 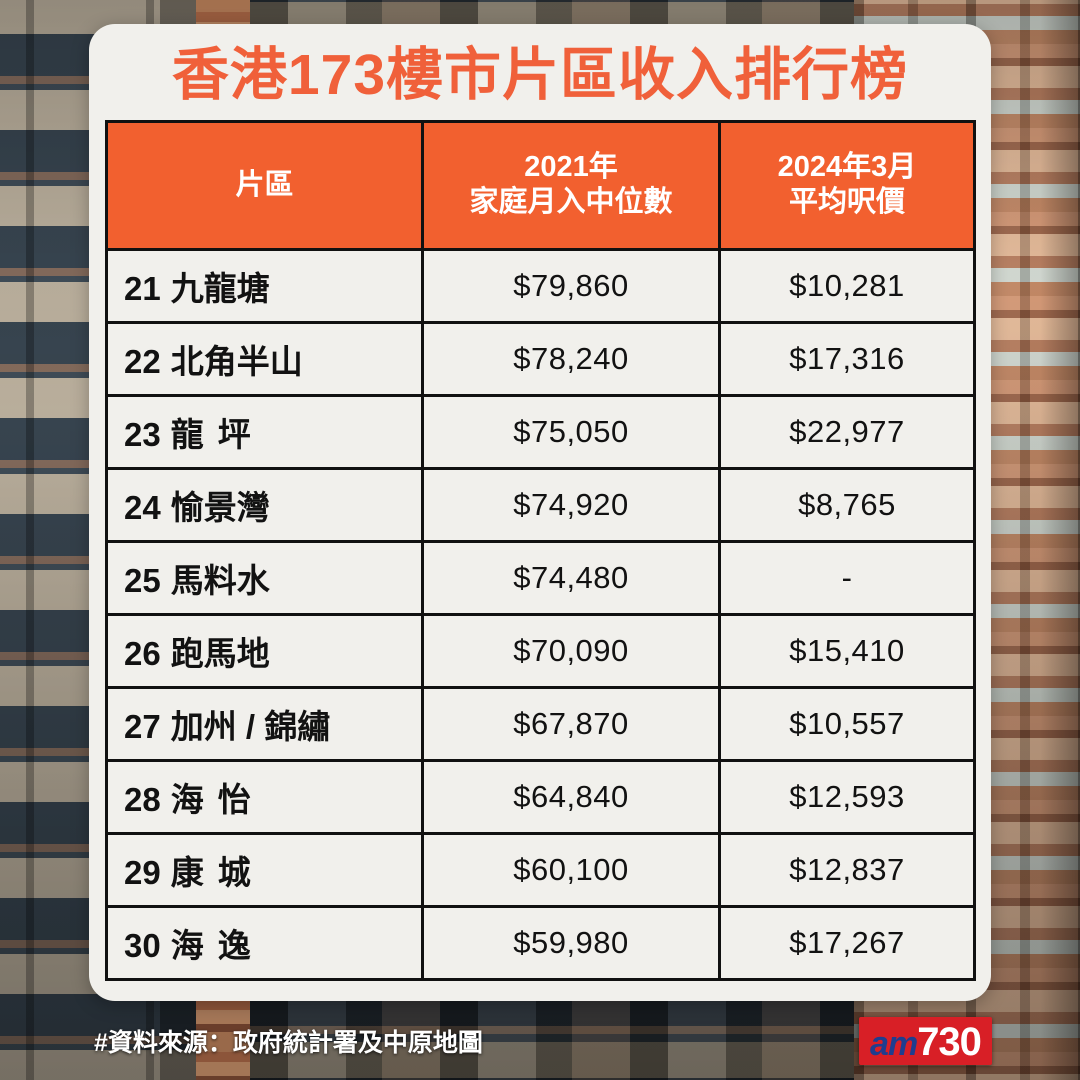 I want to click on logo-text-730: 730, so click(x=949, y=1041).